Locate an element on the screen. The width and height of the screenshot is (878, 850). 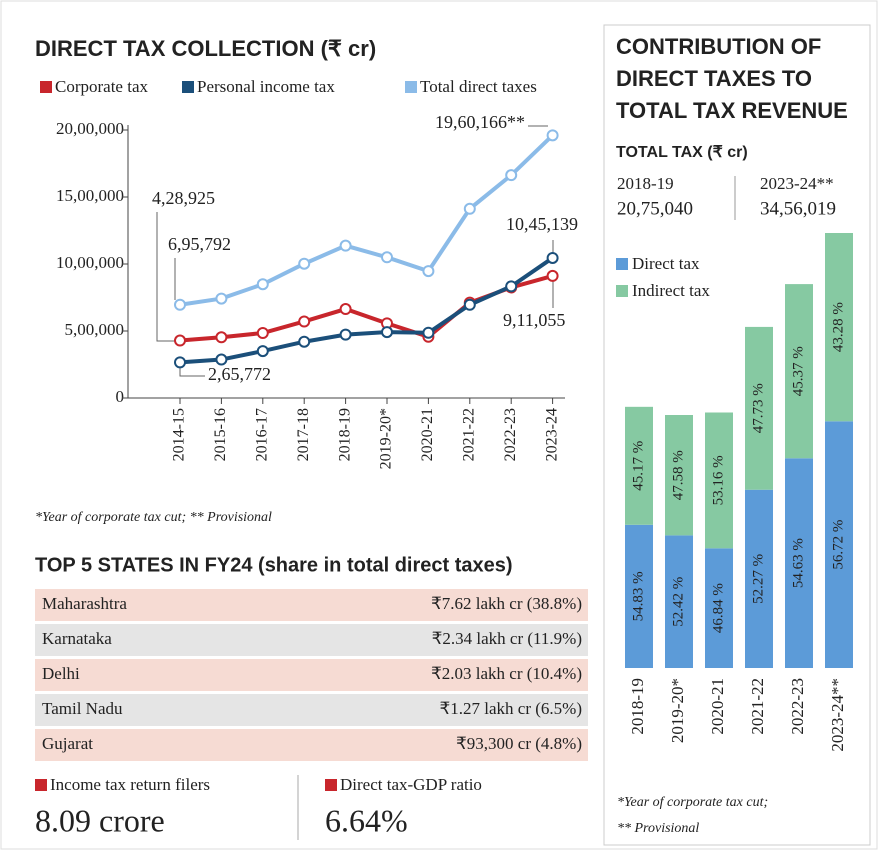
state-name: Delhi is located at coordinates (61, 673).